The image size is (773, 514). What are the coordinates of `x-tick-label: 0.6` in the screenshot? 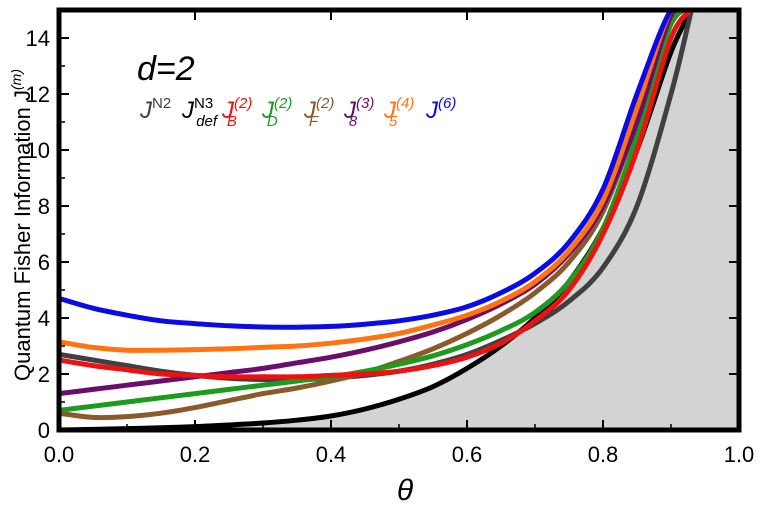 It's located at (467, 454).